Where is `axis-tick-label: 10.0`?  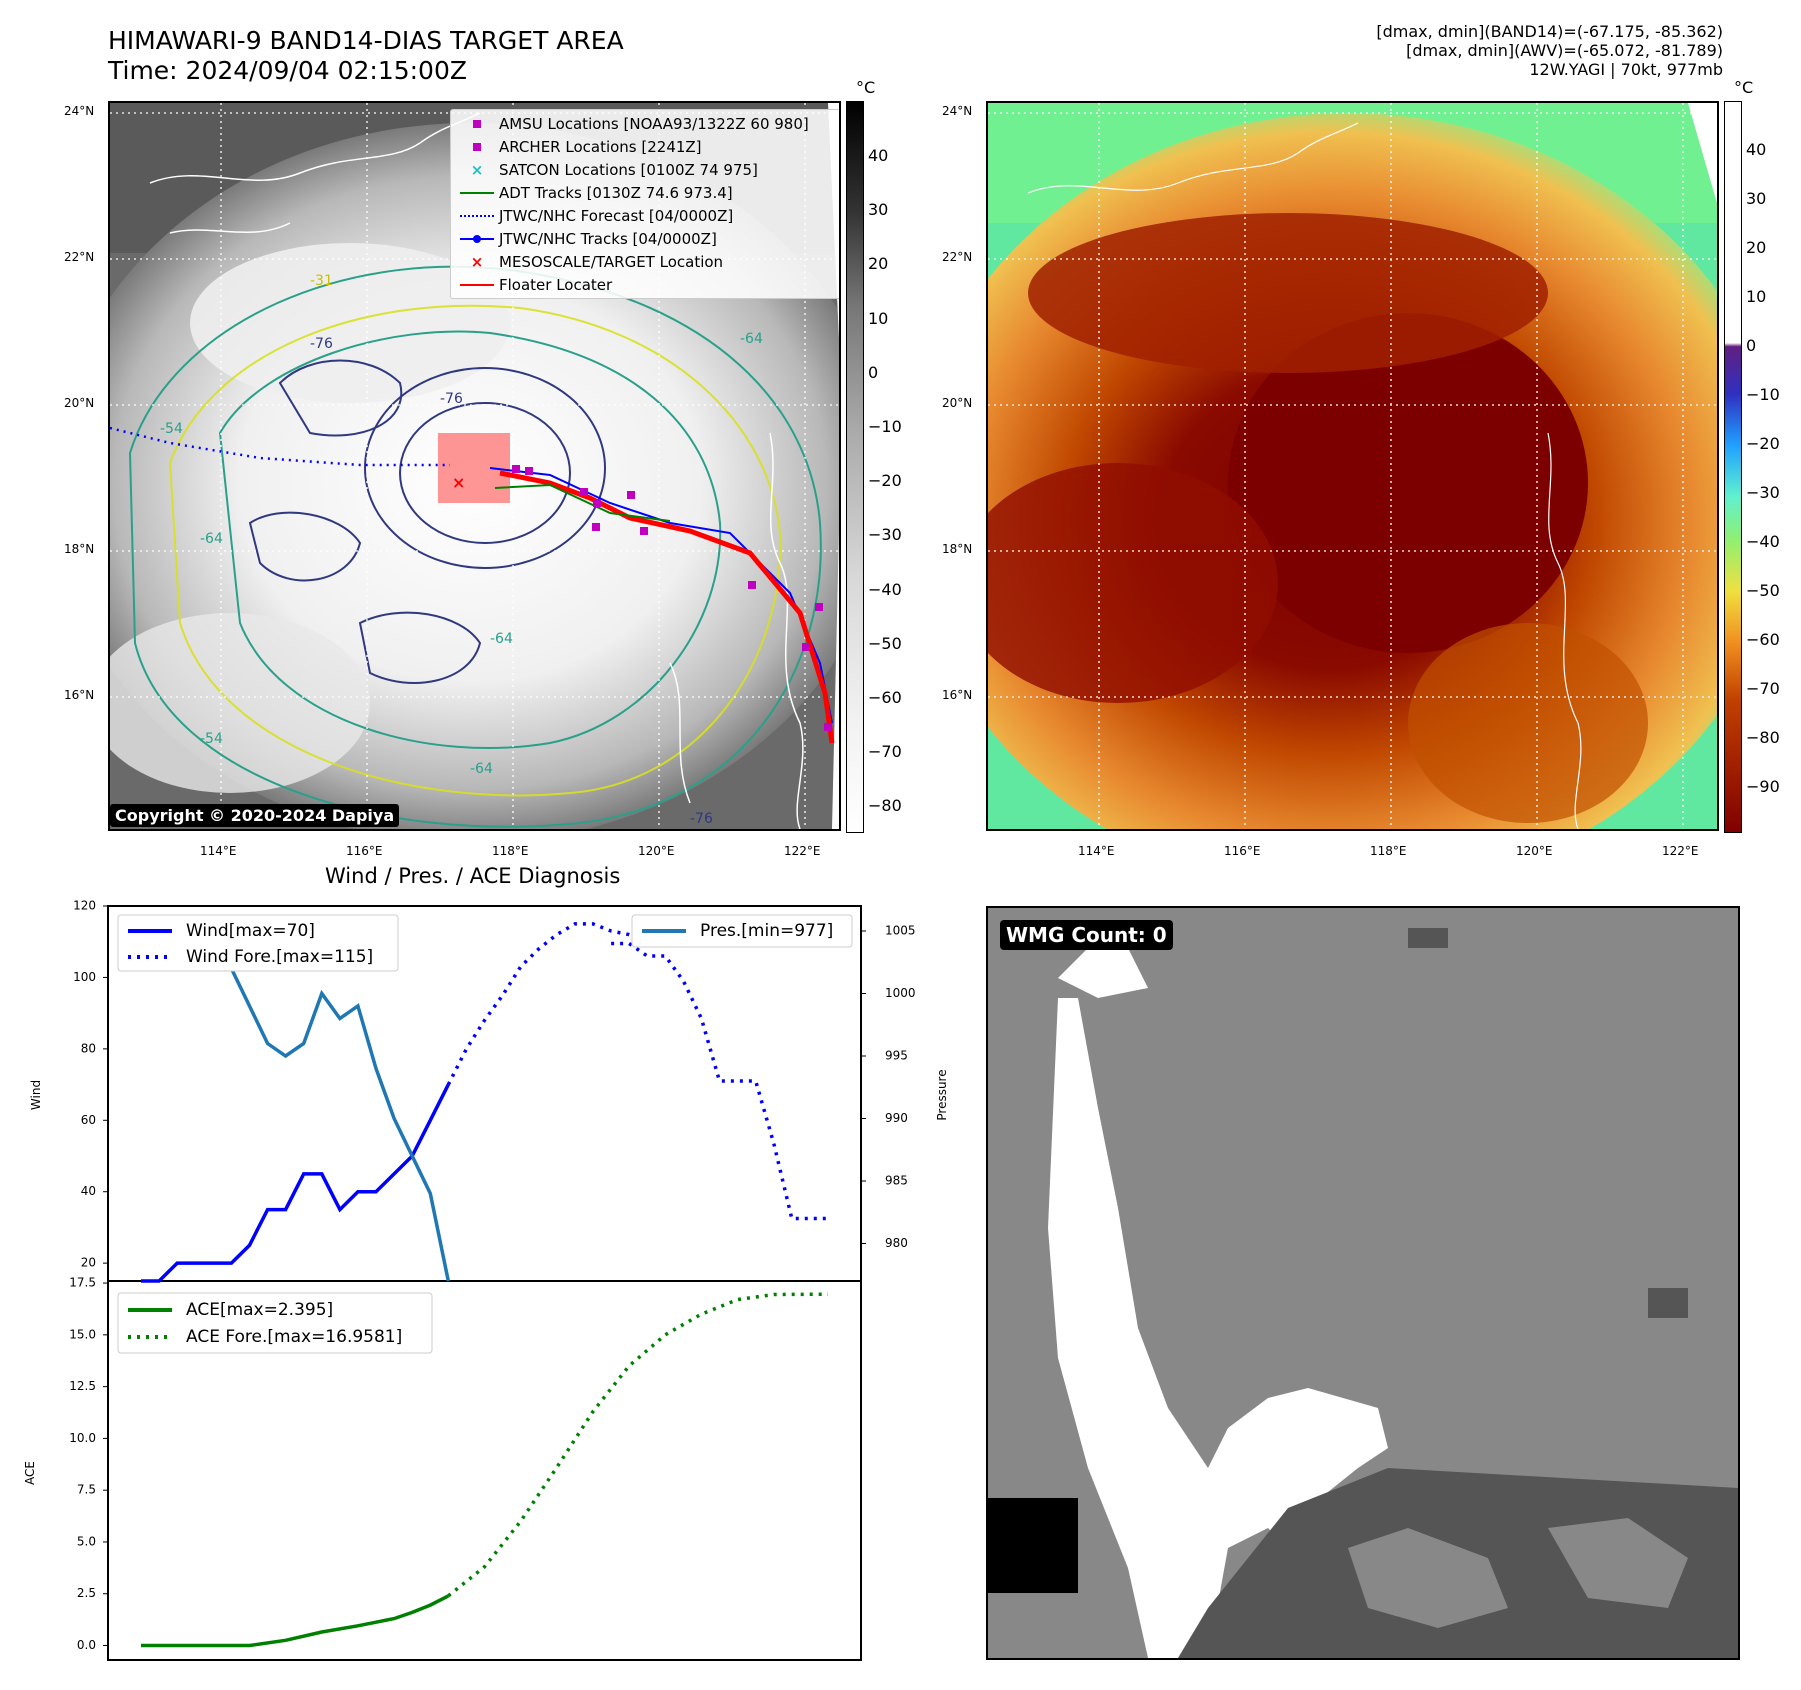
axis-tick-label: 10.0 is located at coordinates (82, 1438).